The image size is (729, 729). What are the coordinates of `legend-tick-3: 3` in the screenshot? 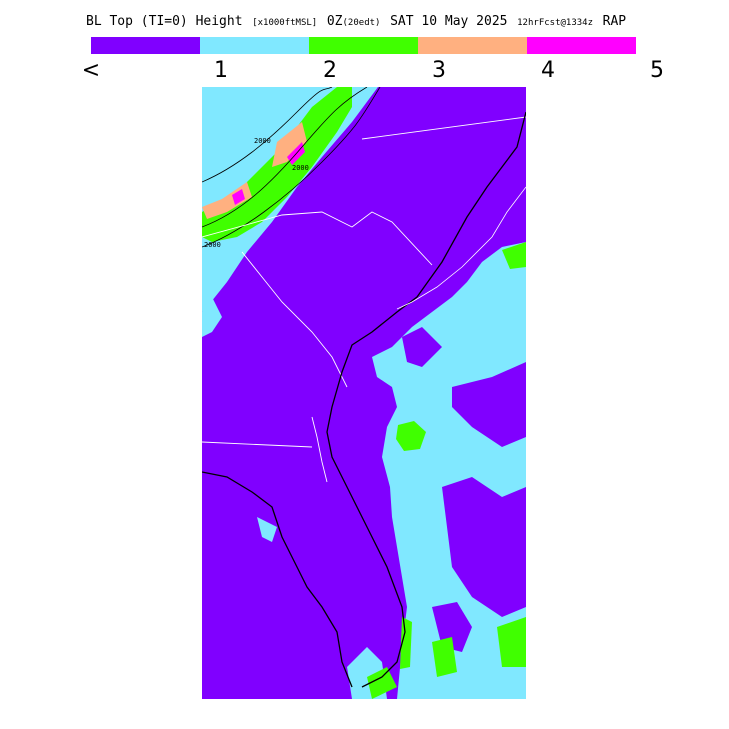 It's located at (439, 70).